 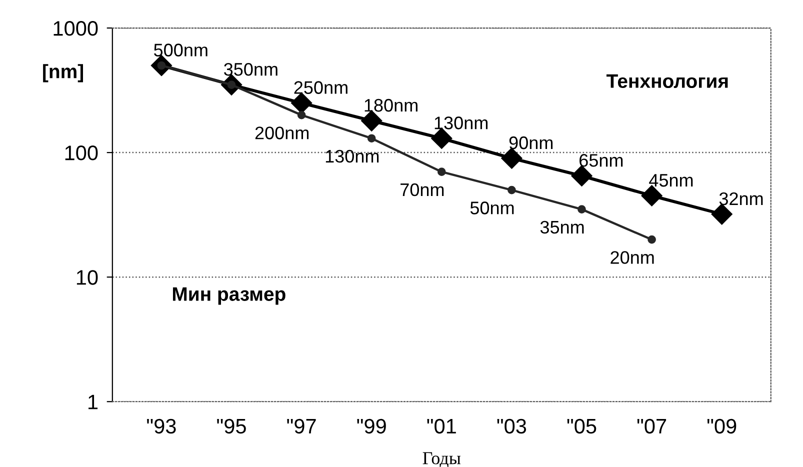 I want to click on x-tick-label: "05, so click(x=581, y=426).